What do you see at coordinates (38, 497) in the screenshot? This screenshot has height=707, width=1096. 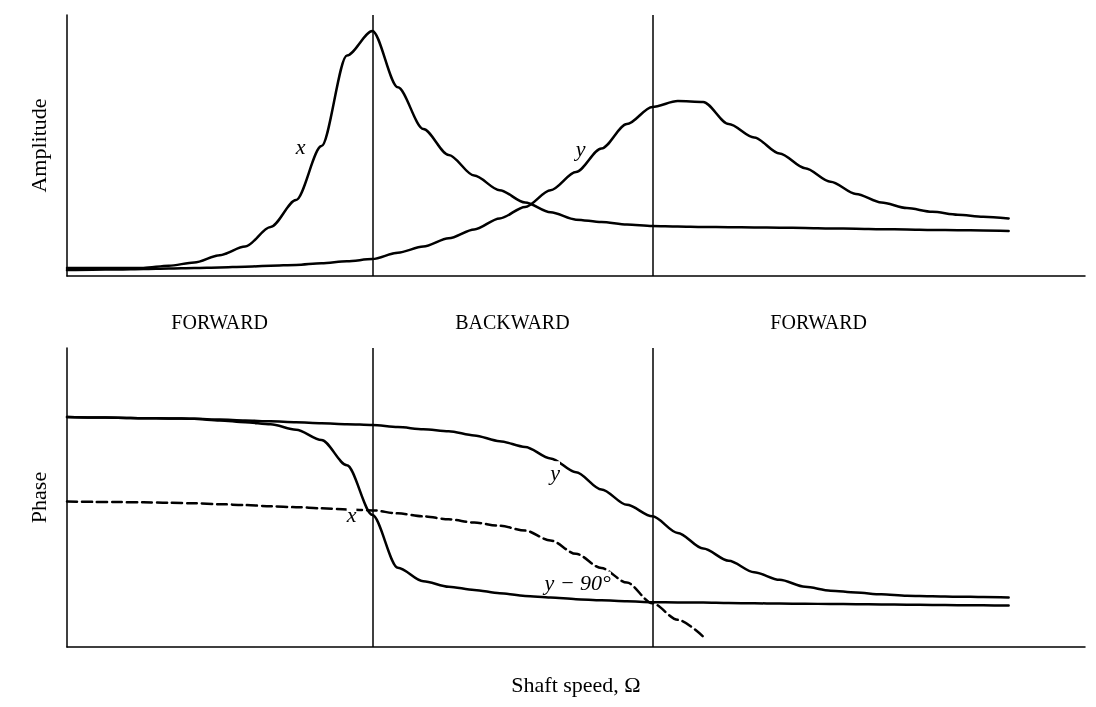 I see `y-axis-title: Phase` at bounding box center [38, 497].